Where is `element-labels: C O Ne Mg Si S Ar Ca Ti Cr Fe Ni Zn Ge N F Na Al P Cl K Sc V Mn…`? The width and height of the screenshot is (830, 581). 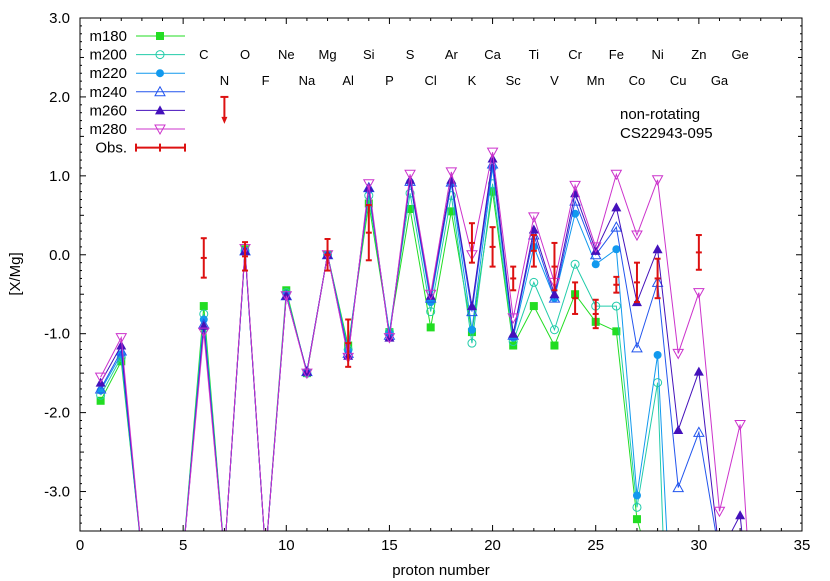
element-labels: C O Ne Mg Si S Ar Ca Ti Cr Fe Ni Zn Ge N F Na Al P Cl K Sc V Mn… is located at coordinates (474, 67).